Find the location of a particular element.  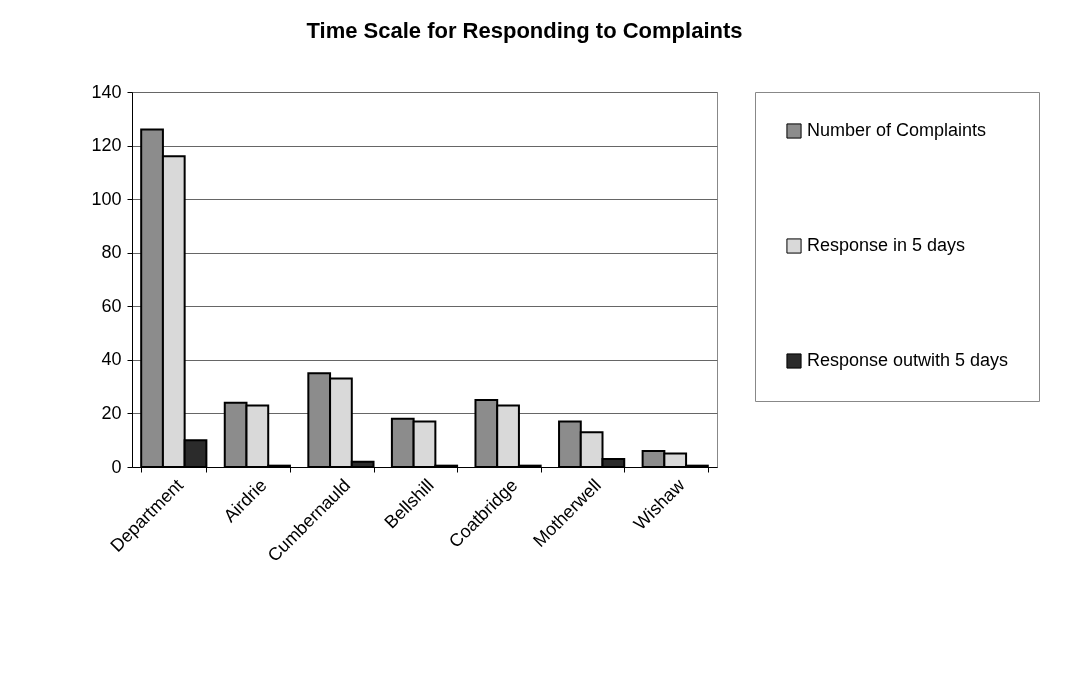

chart-title: Time Scale for Responding to Complaints is located at coordinates (524, 30).